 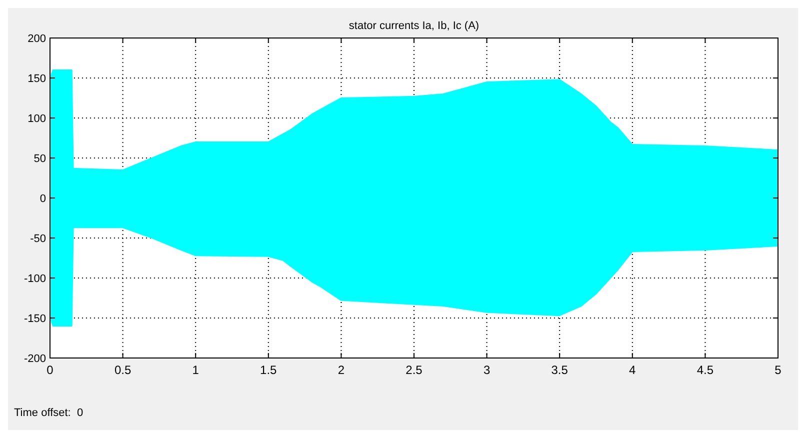 What do you see at coordinates (486, 370) in the screenshot?
I see `x-tick-label: 3` at bounding box center [486, 370].